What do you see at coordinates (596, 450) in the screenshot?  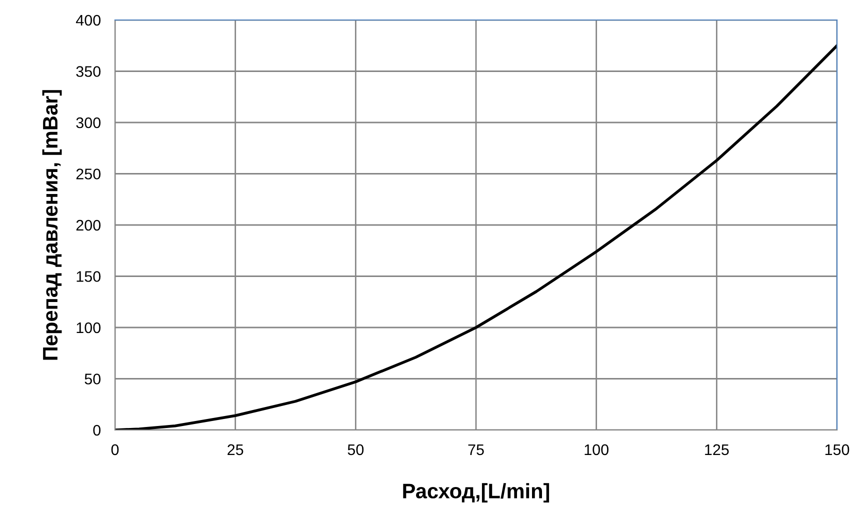 I see `x-tick-label: 100` at bounding box center [596, 450].